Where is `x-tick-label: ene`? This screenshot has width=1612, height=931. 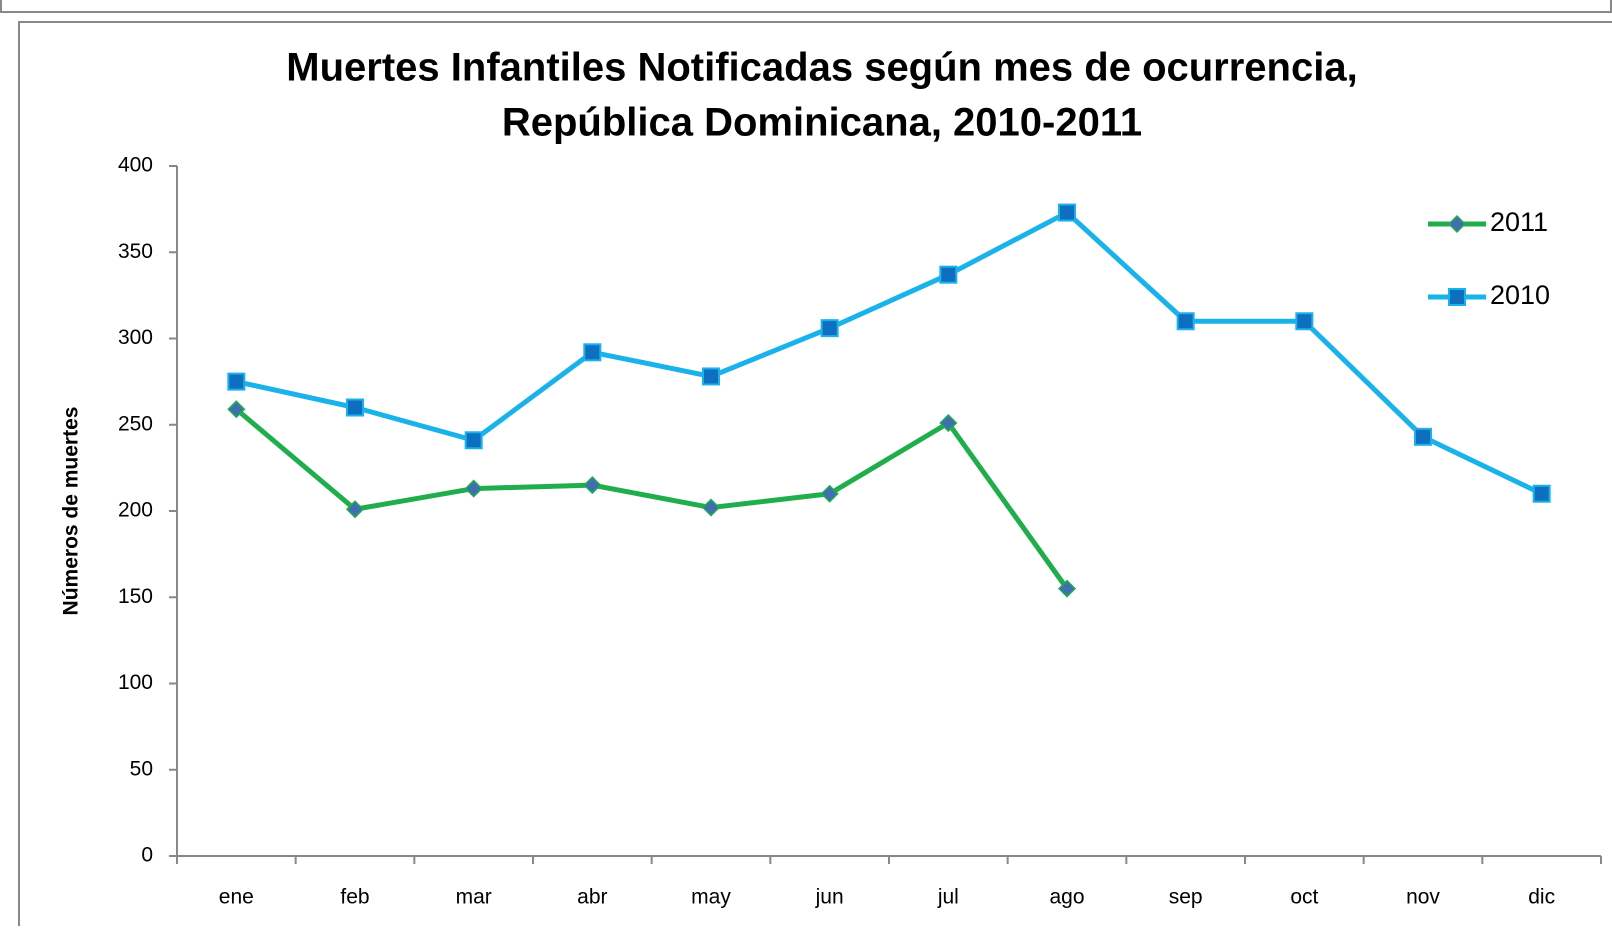
x-tick-label: ene is located at coordinates (236, 897).